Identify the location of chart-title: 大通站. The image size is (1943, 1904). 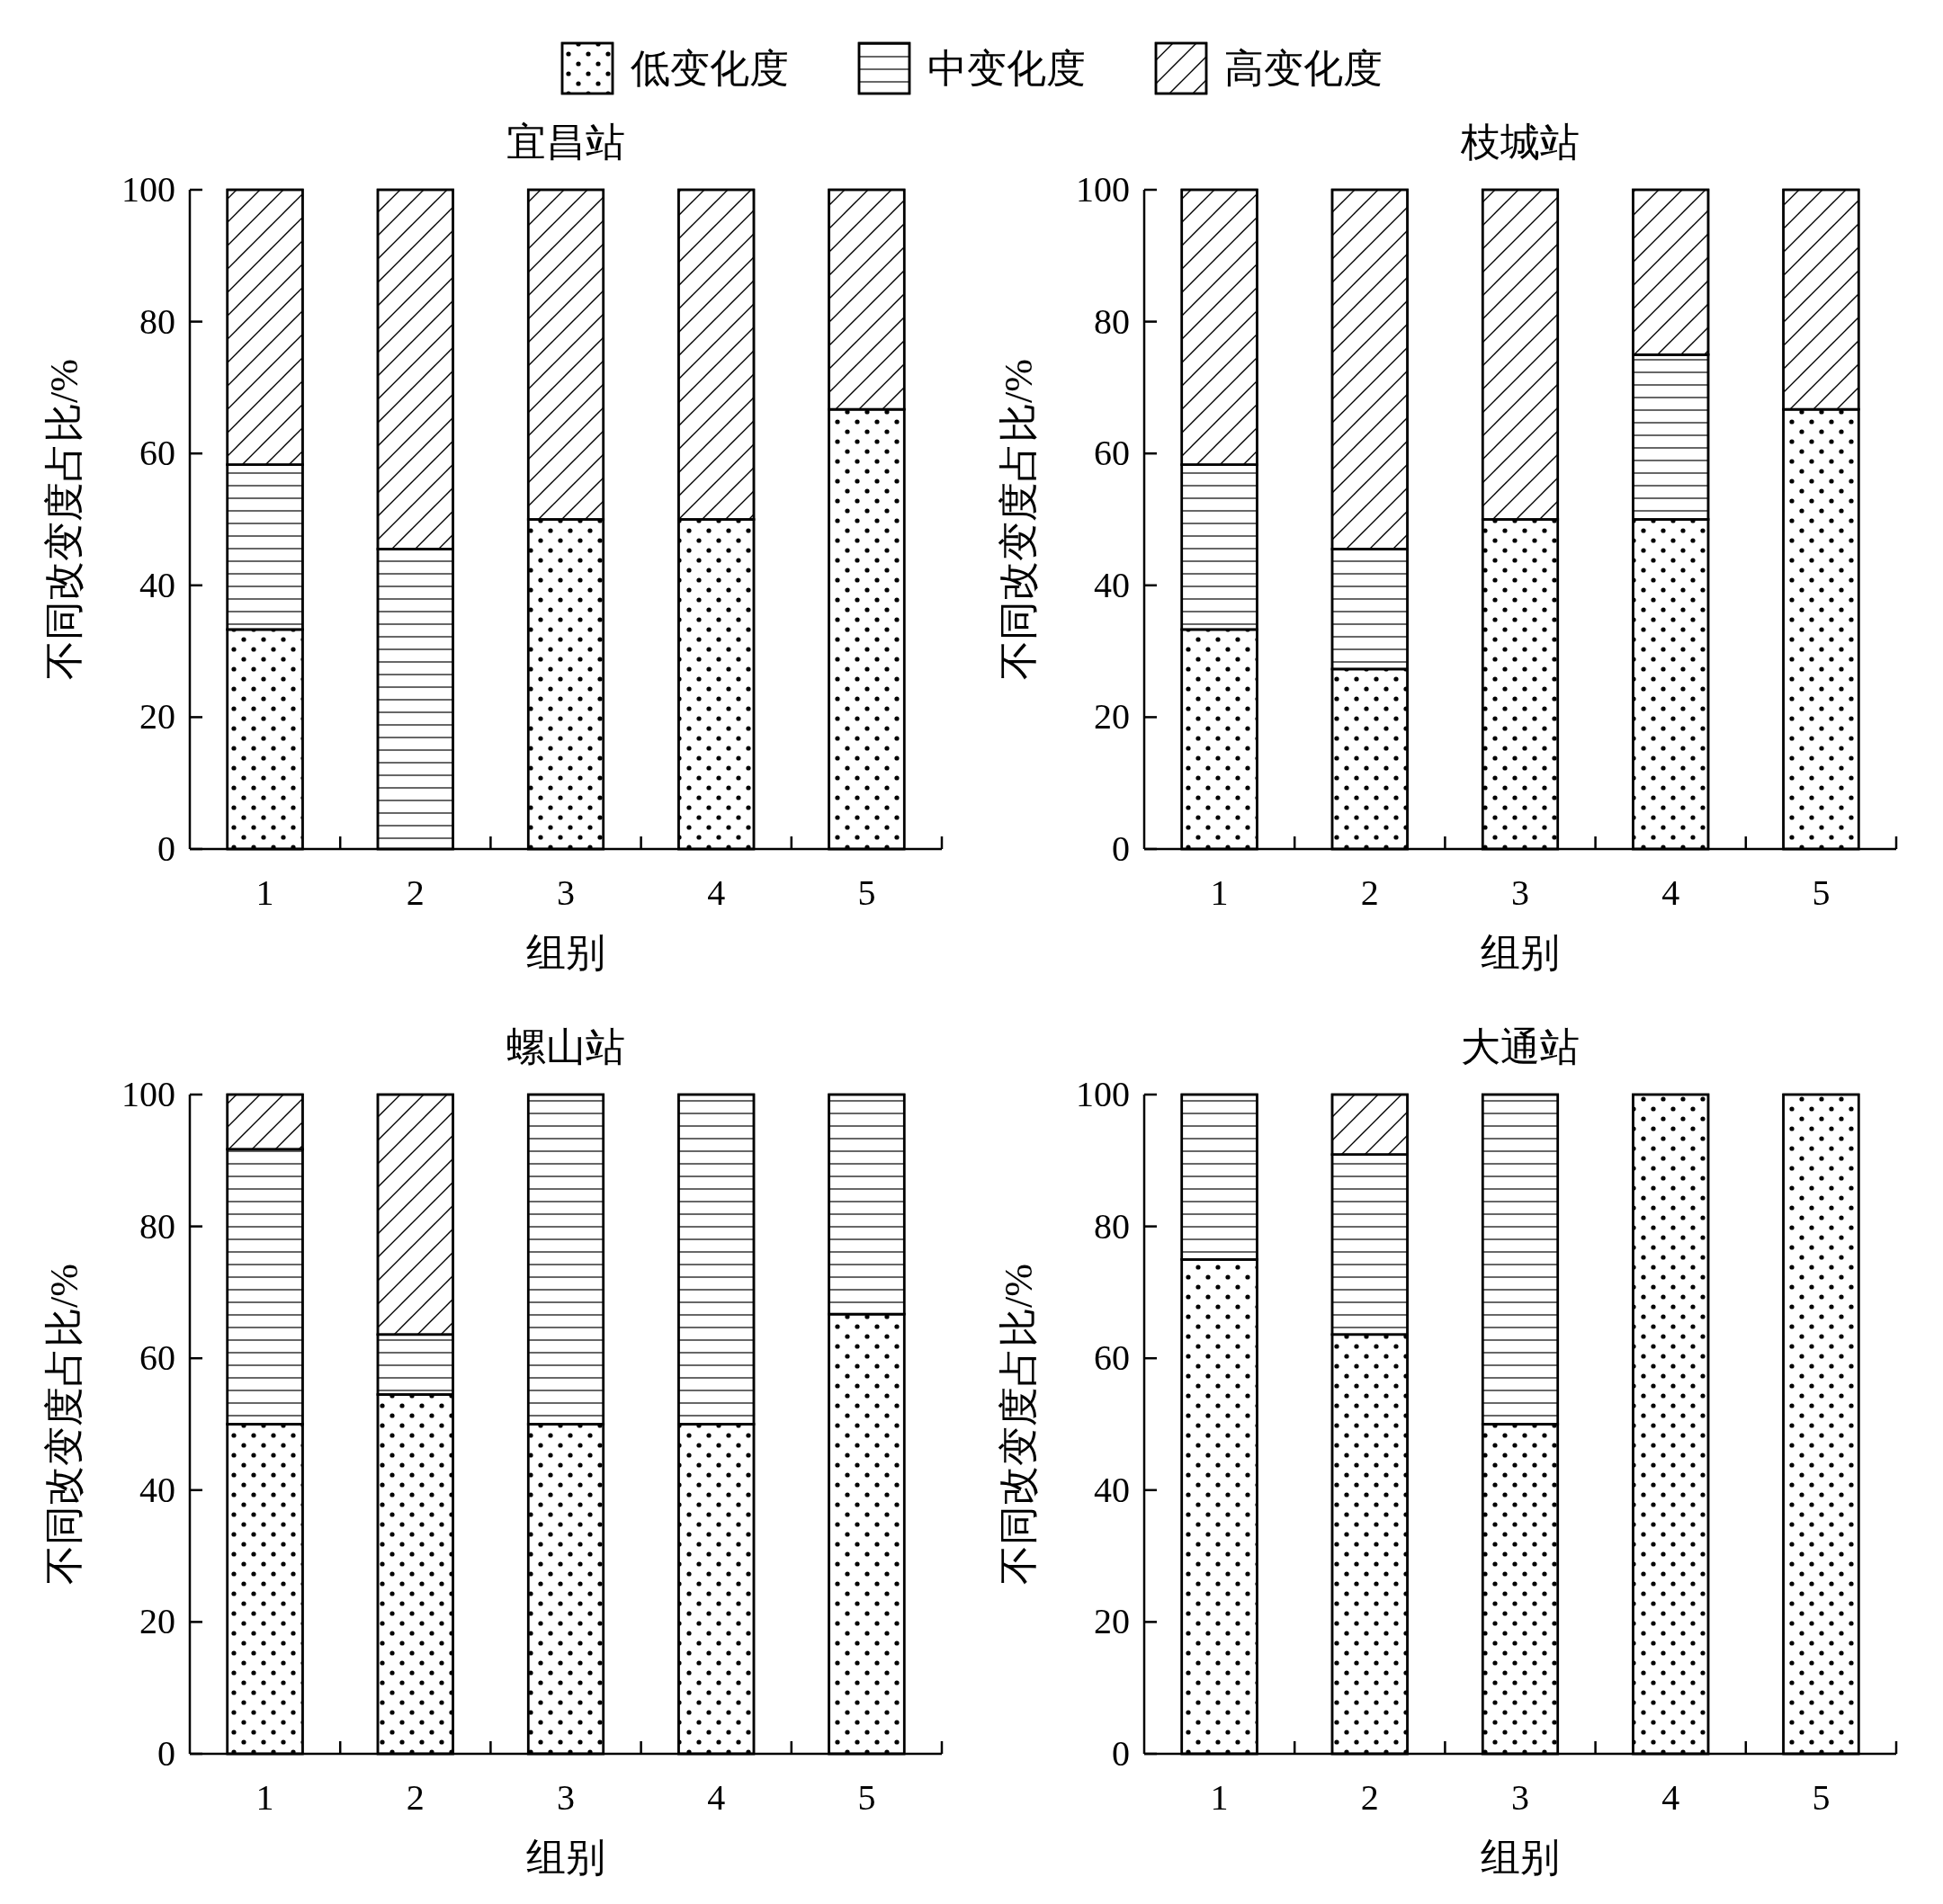
(1521, 1047).